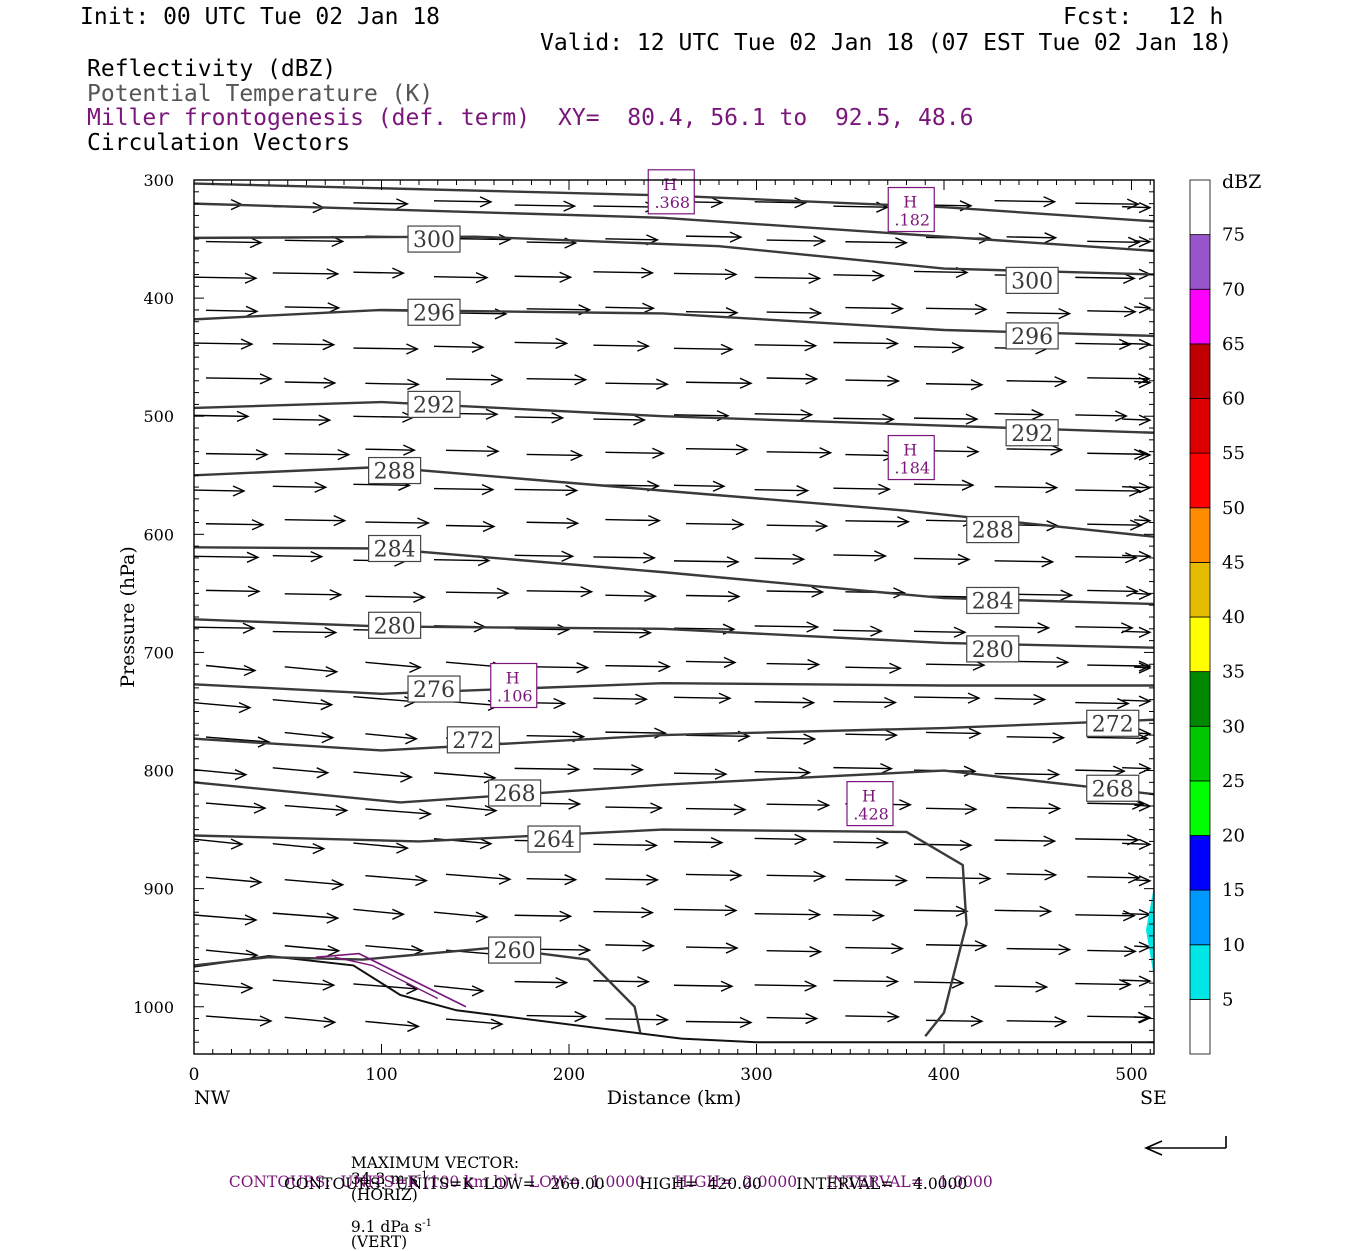 This screenshot has width=1350, height=1251. I want to click on frontogenesis-contour, so click(386, 978).